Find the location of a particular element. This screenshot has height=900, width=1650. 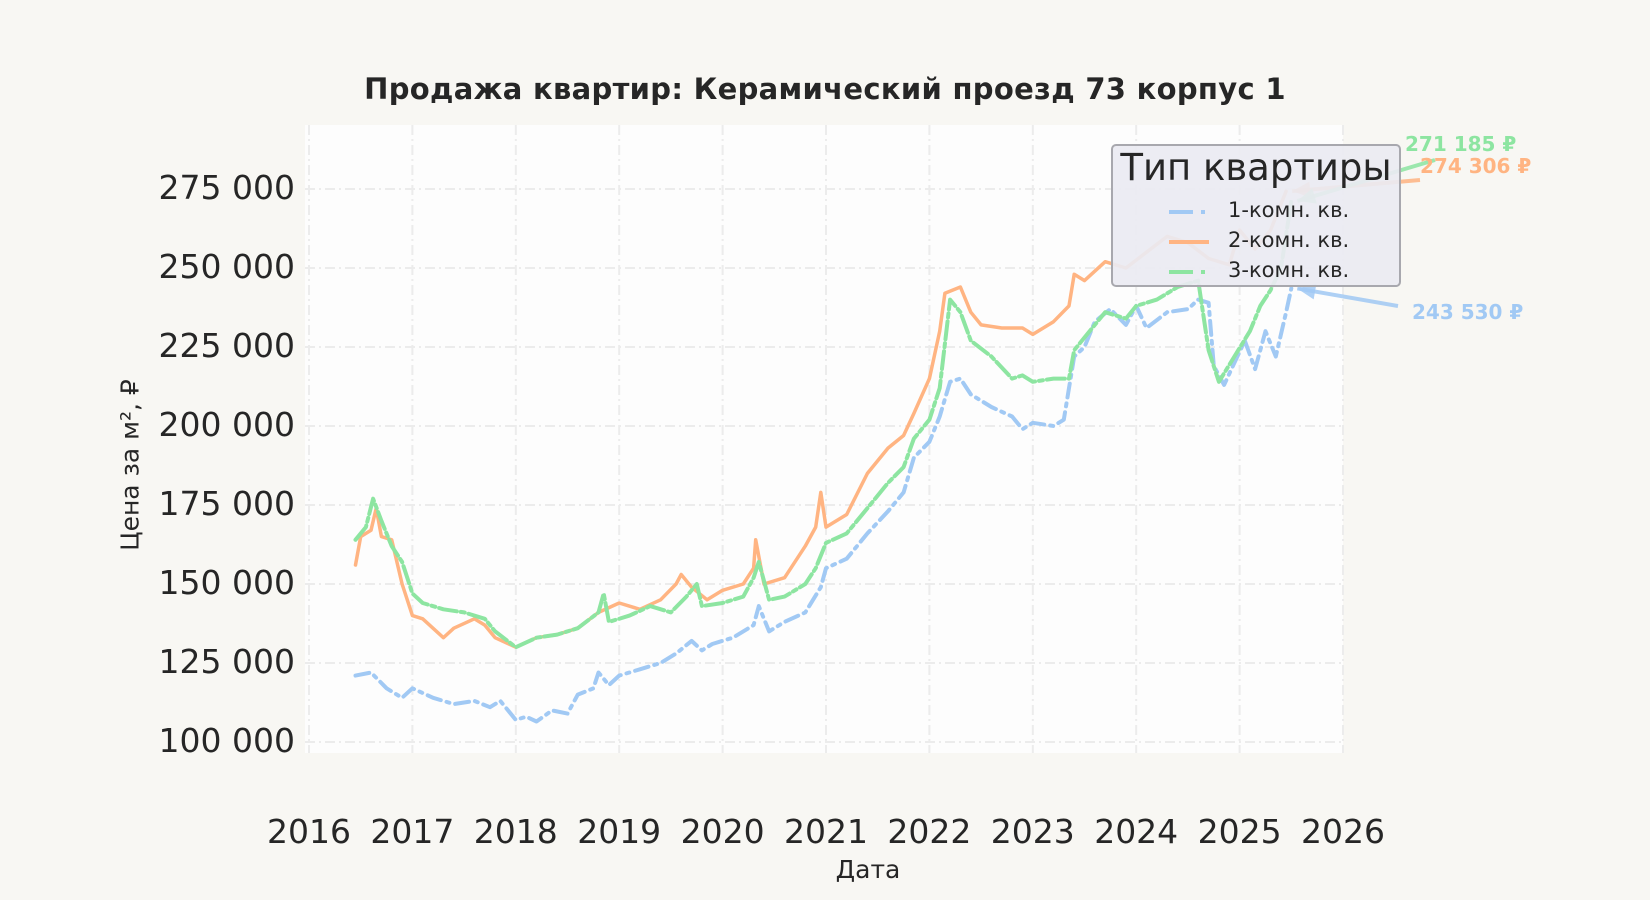

legend-item-3room: 3-комн. кв. is located at coordinates (1256, 272).